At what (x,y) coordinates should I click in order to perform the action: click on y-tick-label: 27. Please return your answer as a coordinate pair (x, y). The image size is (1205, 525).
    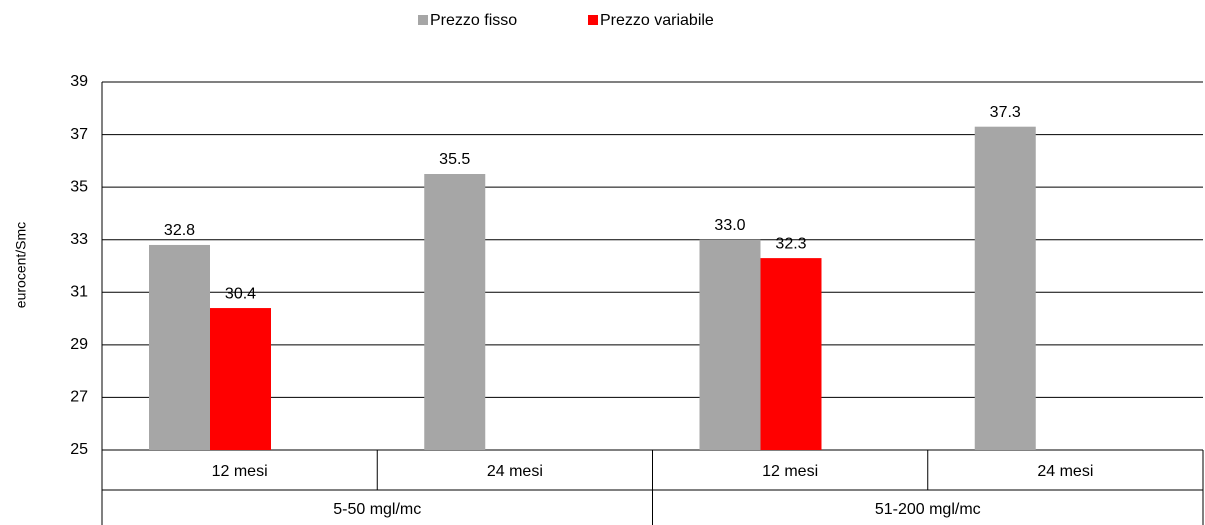
    Looking at the image, I should click on (79, 397).